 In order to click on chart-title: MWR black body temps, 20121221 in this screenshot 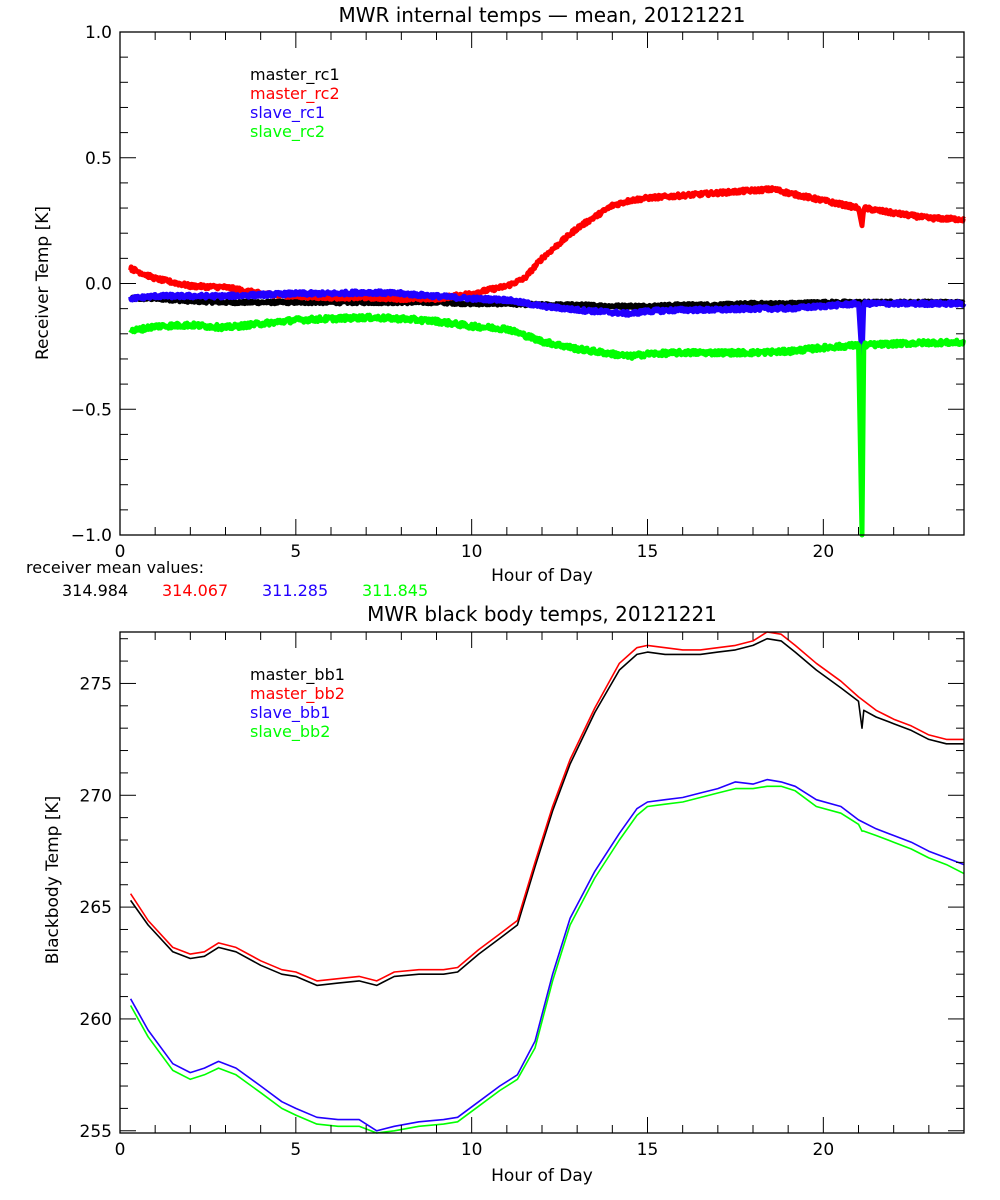, I will do `click(542, 614)`.